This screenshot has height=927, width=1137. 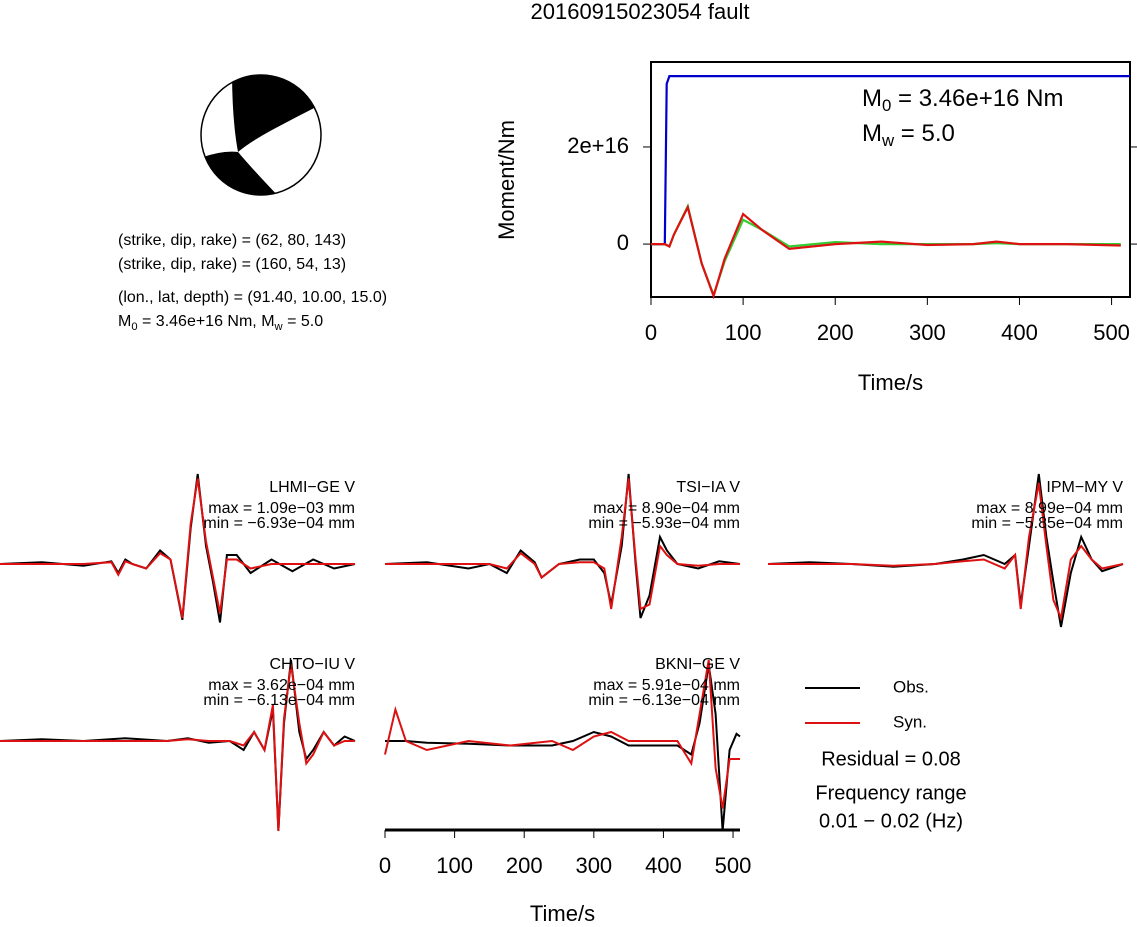 What do you see at coordinates (281, 685) in the screenshot?
I see `max-label: max = 3.62e−04 mm` at bounding box center [281, 685].